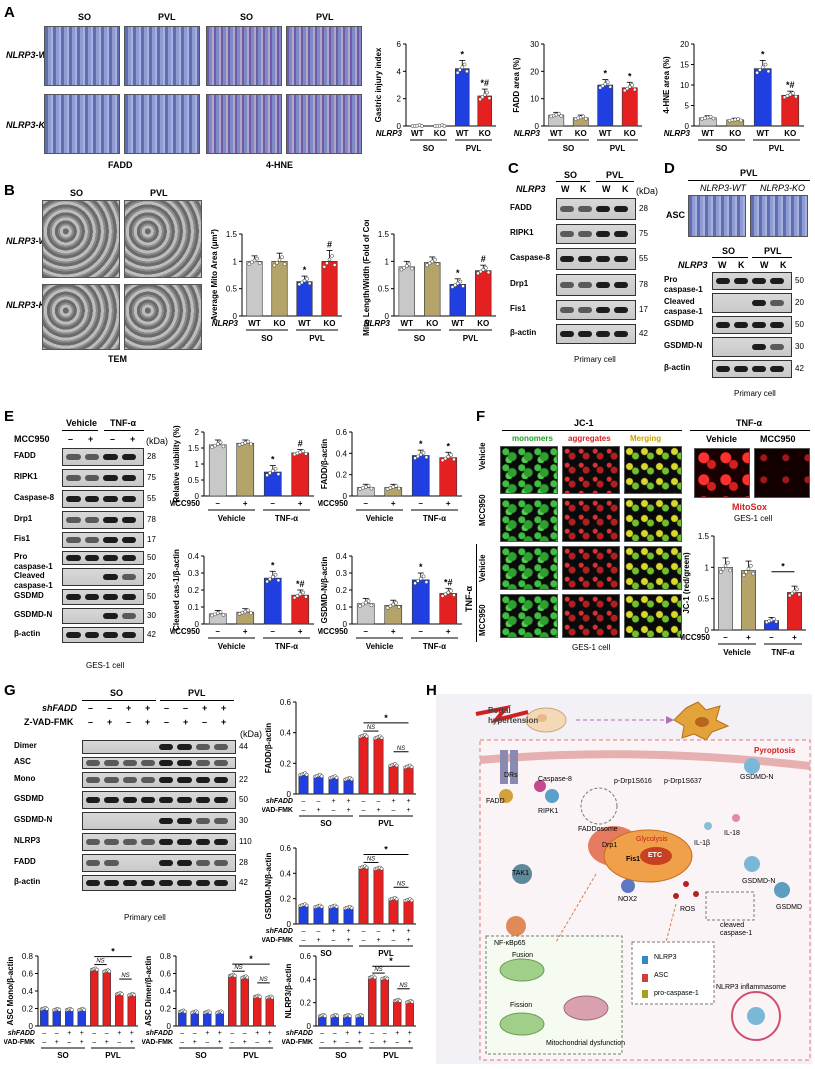 The height and width of the screenshot is (1069, 815). I want to click on kda-marker: 20, so click(151, 576).